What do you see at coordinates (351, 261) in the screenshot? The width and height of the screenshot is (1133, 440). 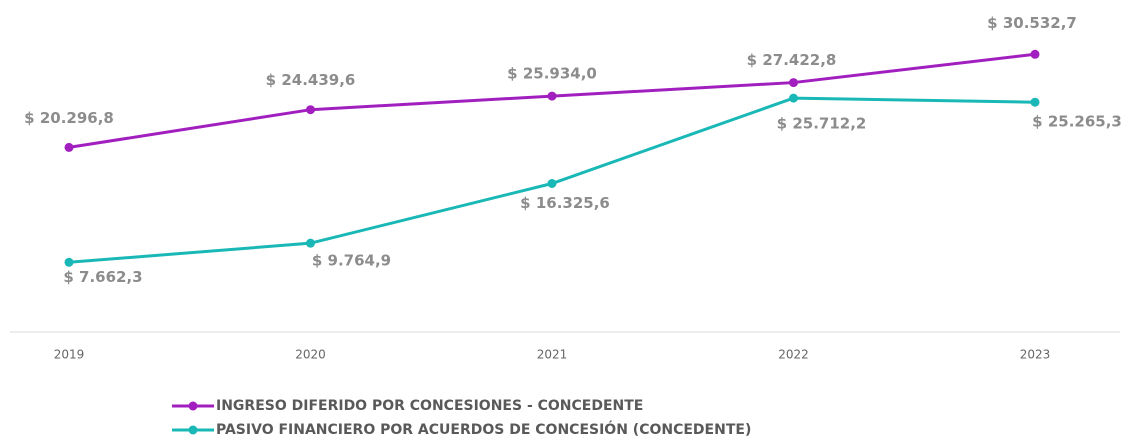 I see `data-label: $ 9.764,9` at bounding box center [351, 261].